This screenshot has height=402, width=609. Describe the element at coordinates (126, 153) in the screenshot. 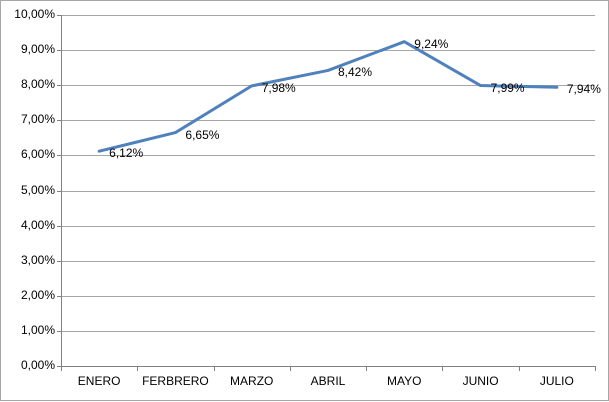

I see `data-point-label: 6,12%` at that location.